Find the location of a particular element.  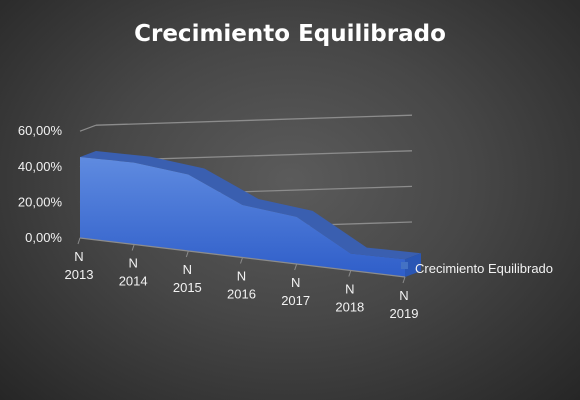

x-tick-label: N 2013 is located at coordinates (79, 265).